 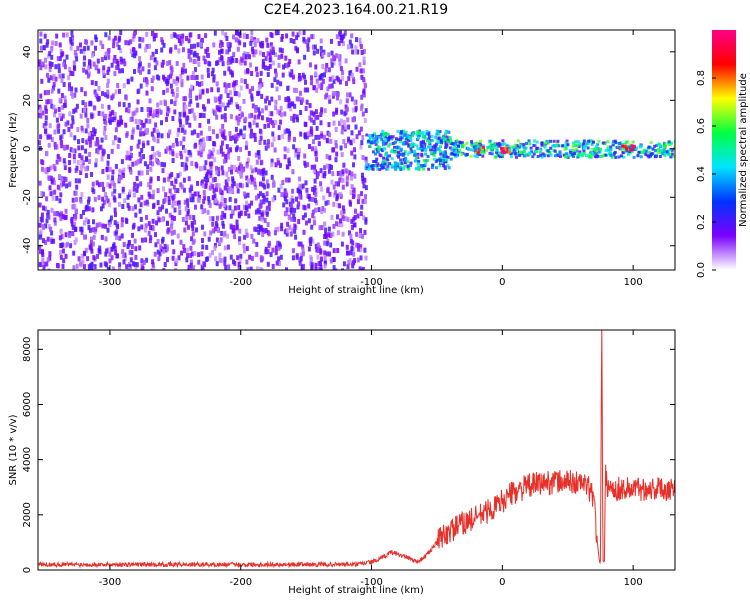 I want to click on spectrogram-x-label: Height of straight line (km), so click(x=356, y=290).